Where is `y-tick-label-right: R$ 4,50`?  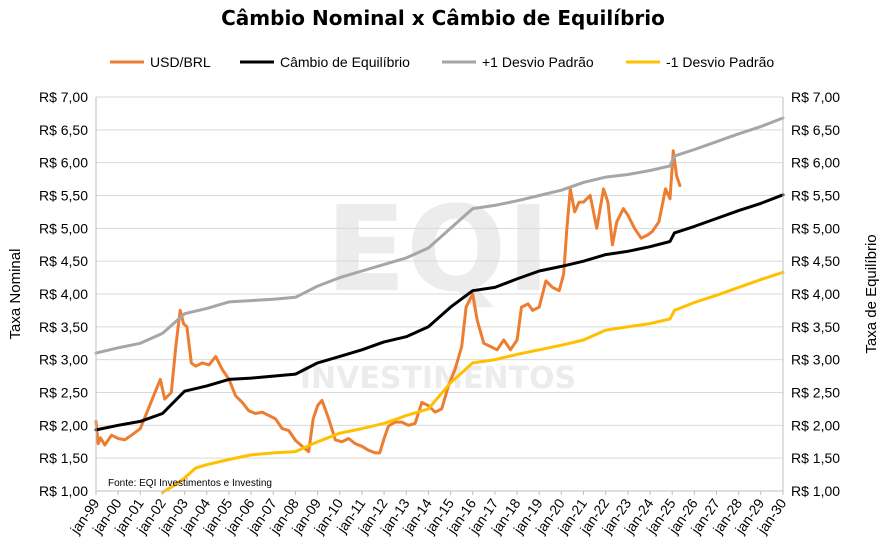 y-tick-label-right: R$ 4,50 is located at coordinates (815, 261).